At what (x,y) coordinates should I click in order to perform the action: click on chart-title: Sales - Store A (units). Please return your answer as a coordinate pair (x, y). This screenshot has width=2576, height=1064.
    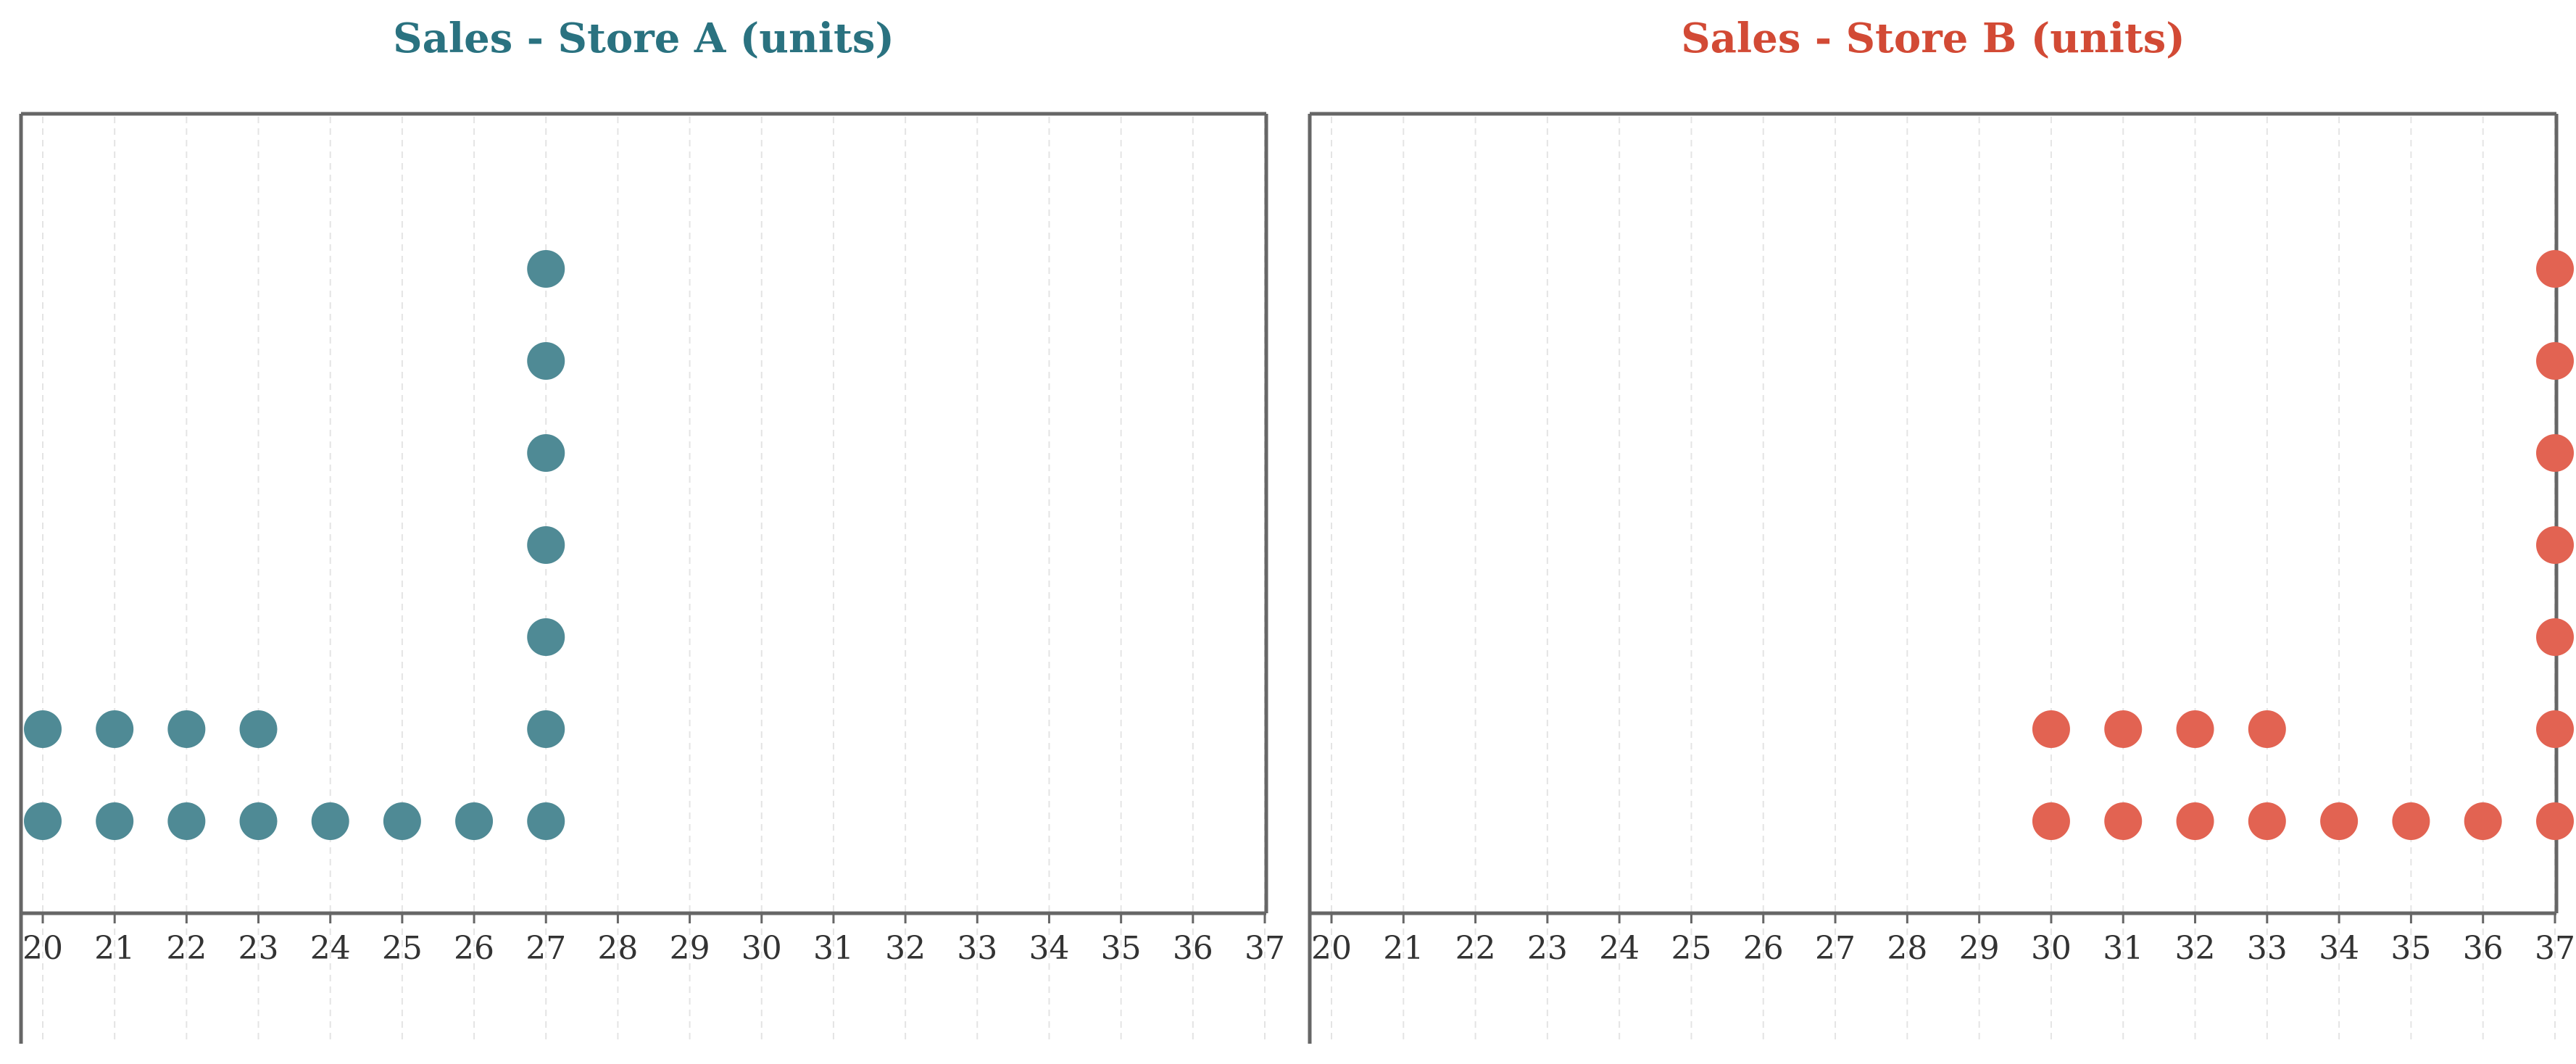
    Looking at the image, I should click on (643, 38).